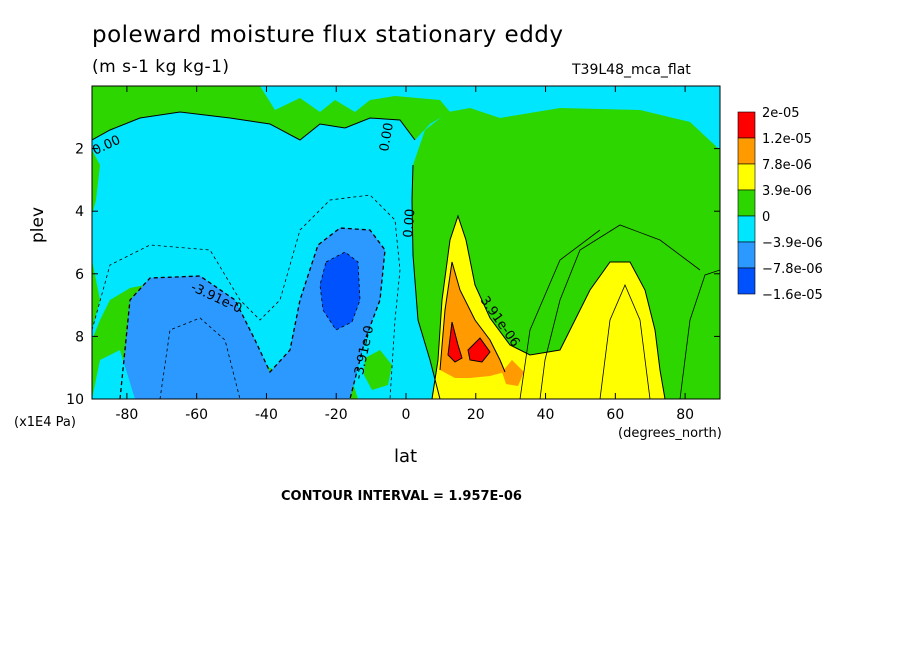 This screenshot has width=904, height=654. Describe the element at coordinates (787, 165) in the screenshot. I see `legend-label: 7.8e-06` at that location.